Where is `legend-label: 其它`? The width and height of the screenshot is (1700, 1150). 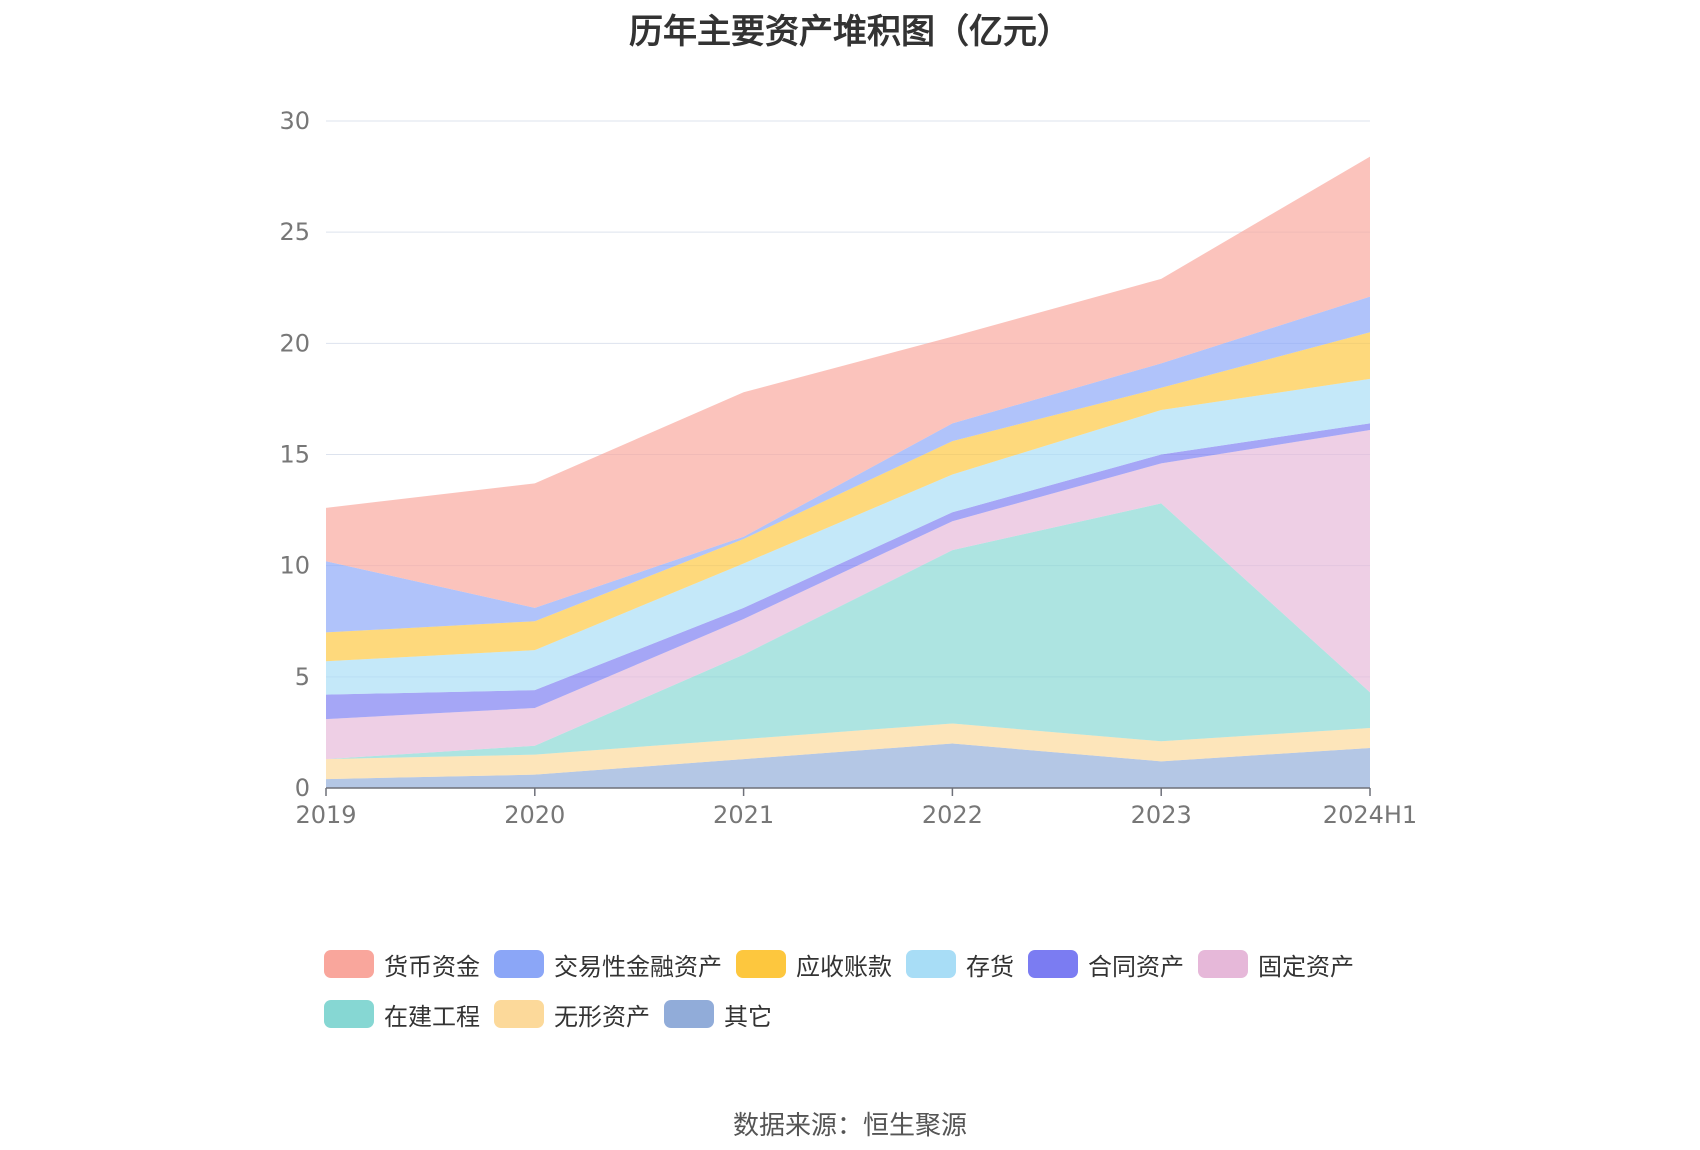
legend-label: 其它 is located at coordinates (748, 1016).